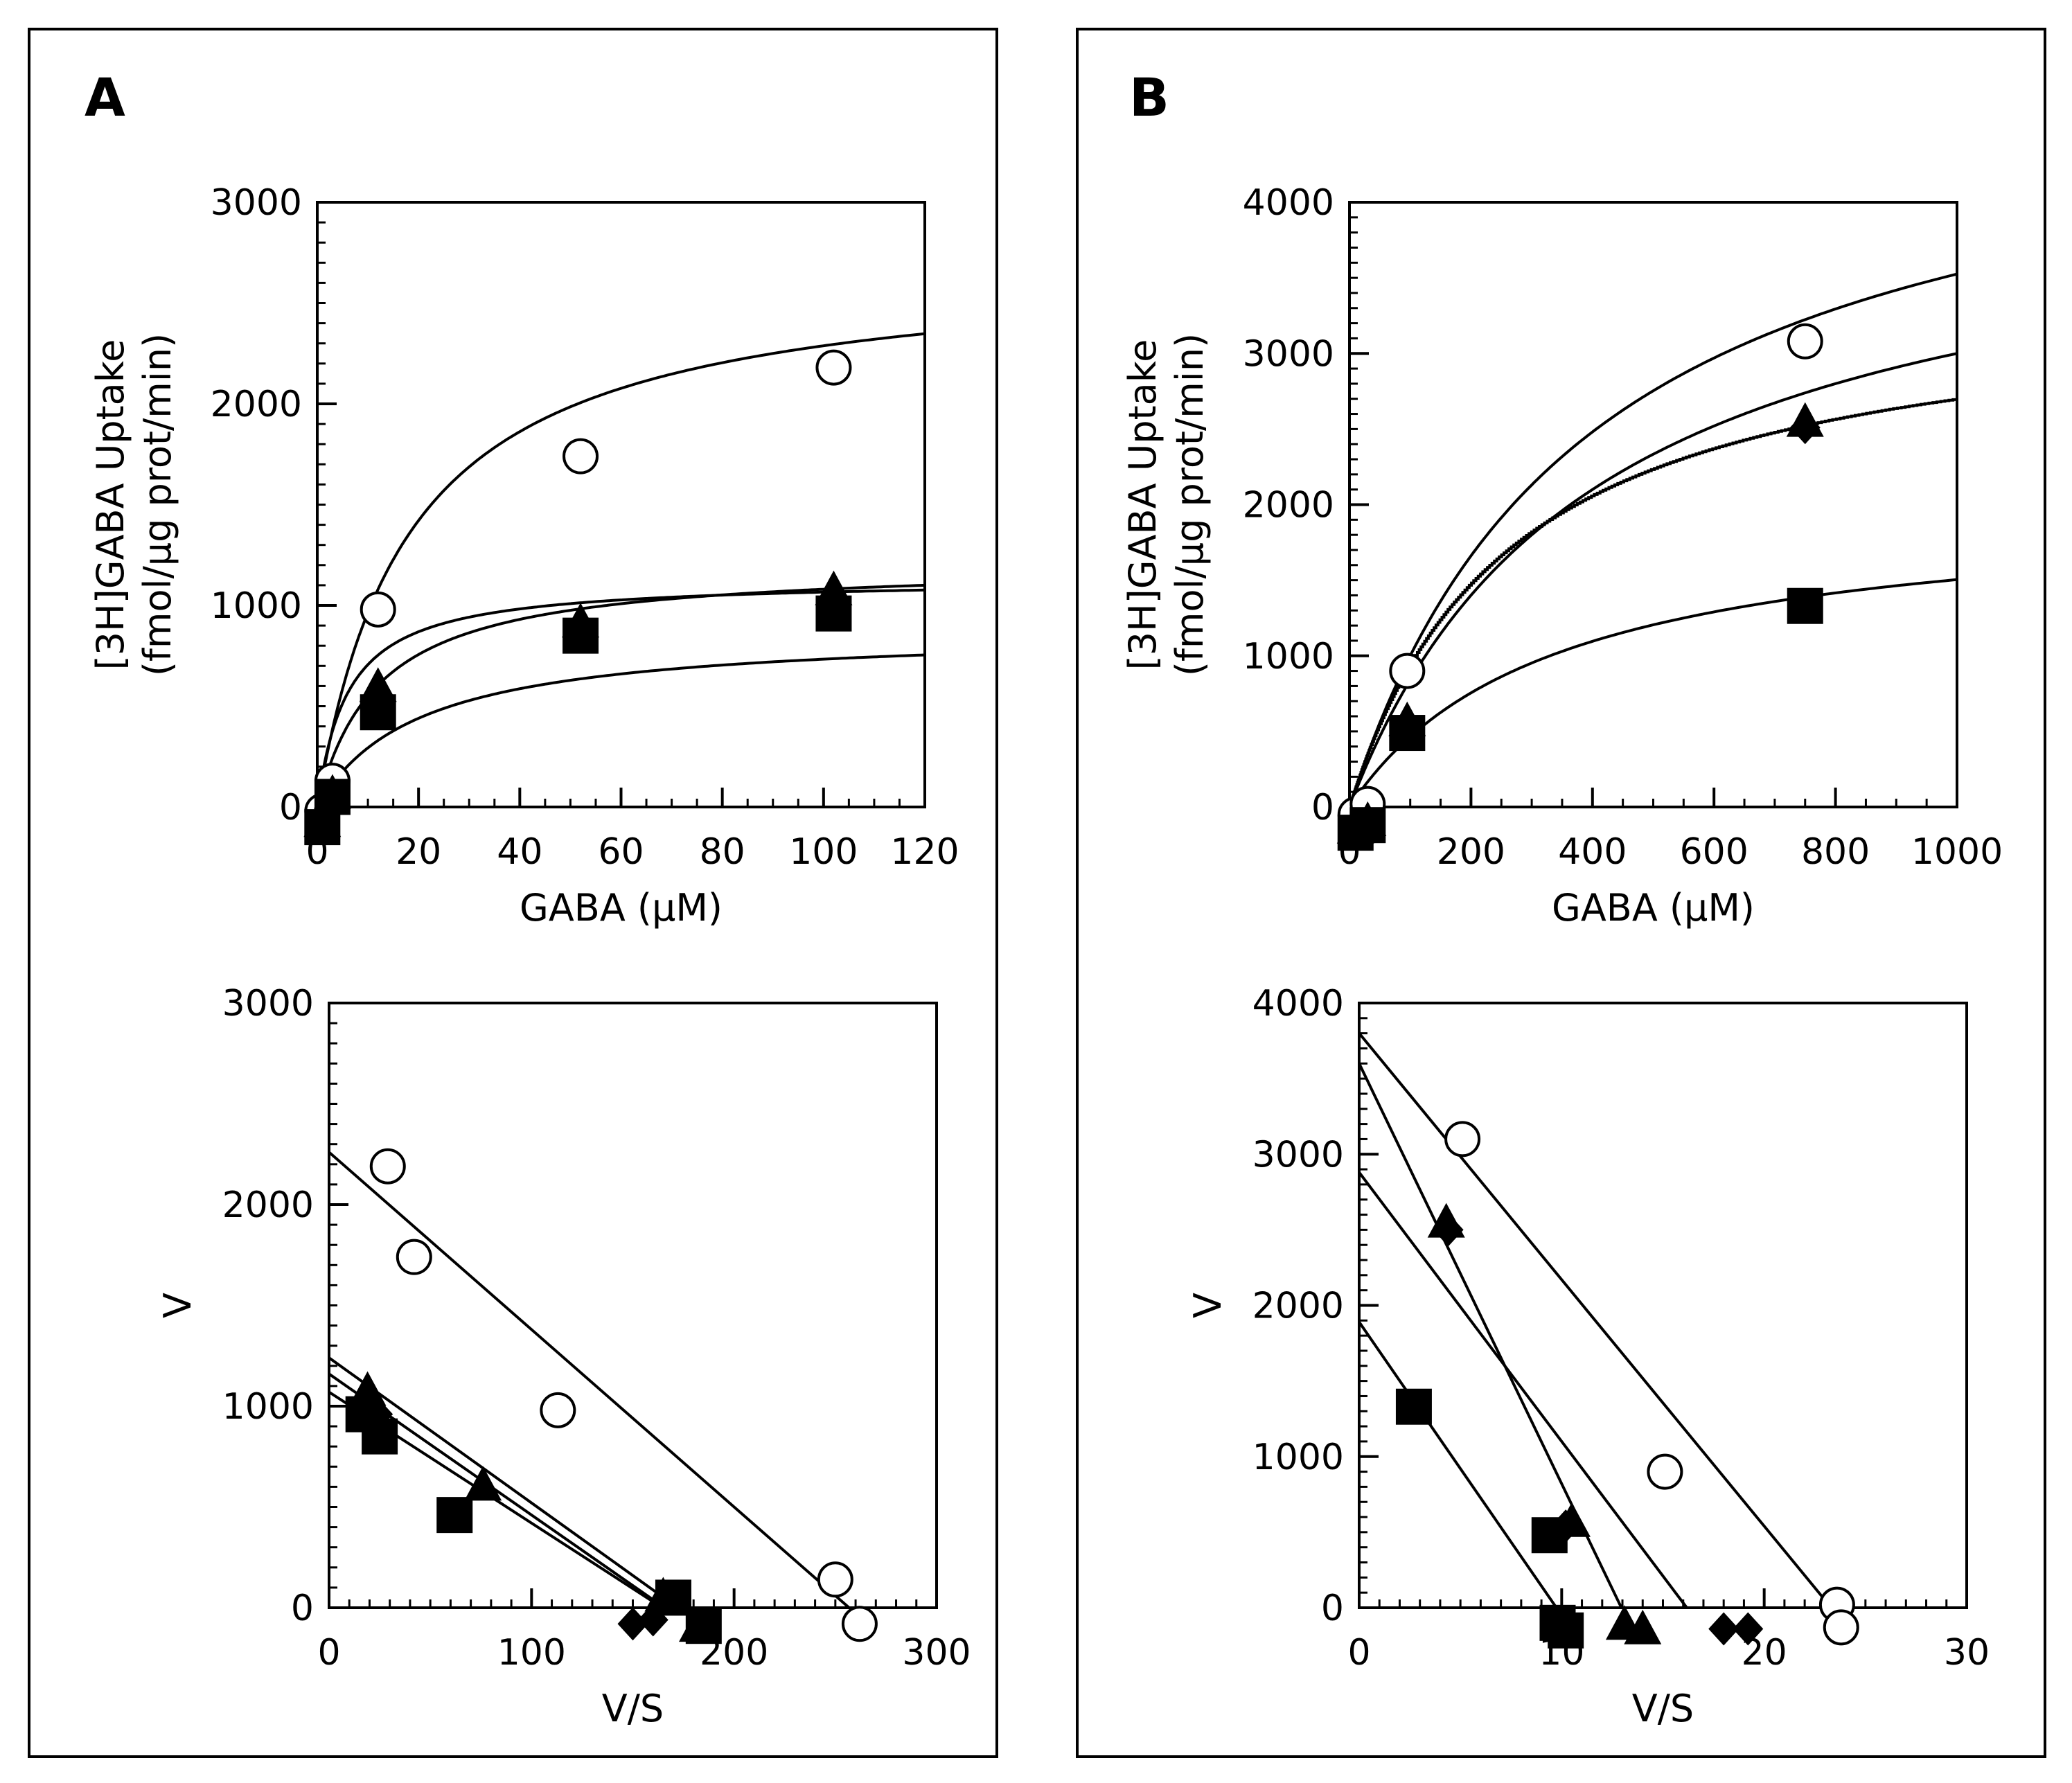  What do you see at coordinates (621, 908) in the screenshot?
I see `x-axis-label: GABA (μM)` at bounding box center [621, 908].